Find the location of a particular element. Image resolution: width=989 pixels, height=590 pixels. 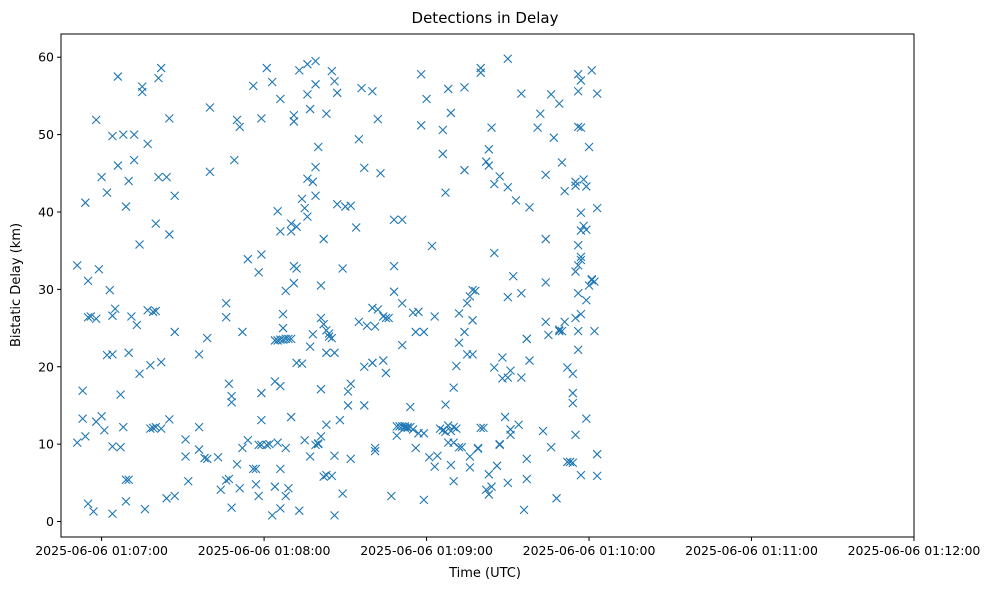

y-axis: 0 10 20 30 40 50 60 is located at coordinates (49, 289).